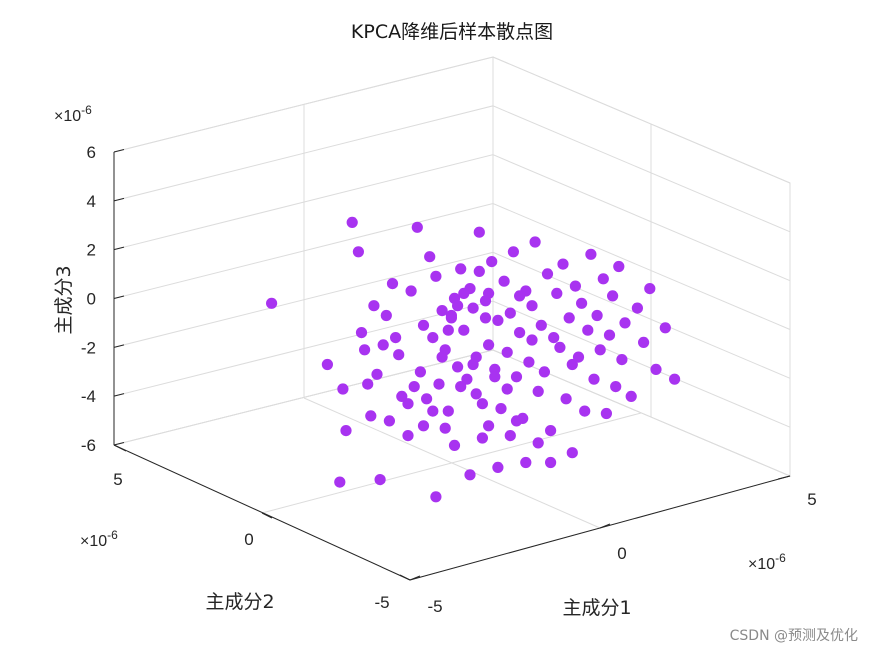 The width and height of the screenshot is (872, 655). Describe the element at coordinates (88, 396) in the screenshot. I see `z-tick-label-1: -4` at that location.